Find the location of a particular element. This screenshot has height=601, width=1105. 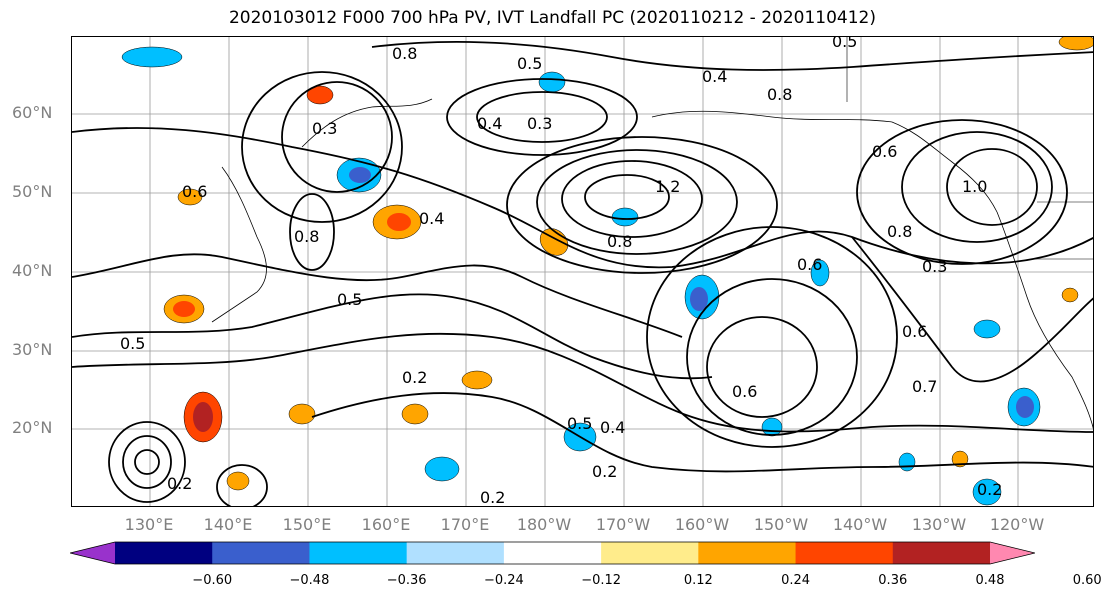

colorbar-tick-label: 0.36 is located at coordinates (893, 580).